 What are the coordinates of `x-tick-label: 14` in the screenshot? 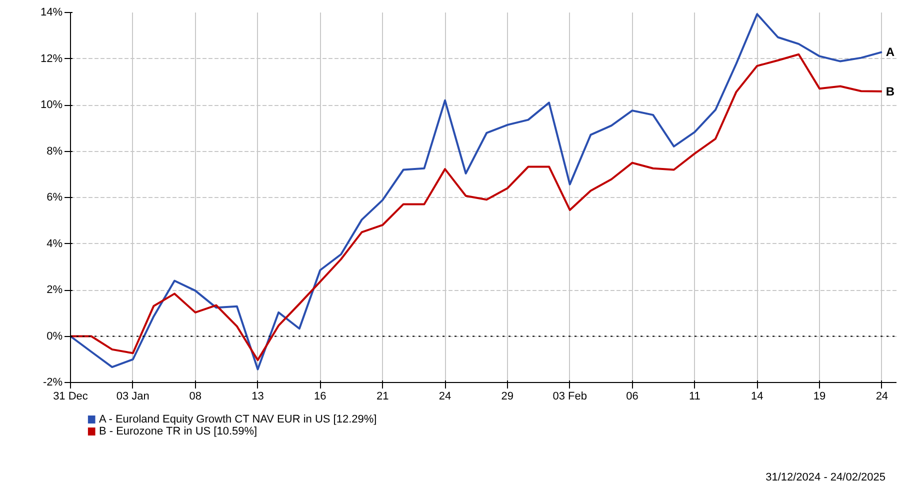 It's located at (757, 396).